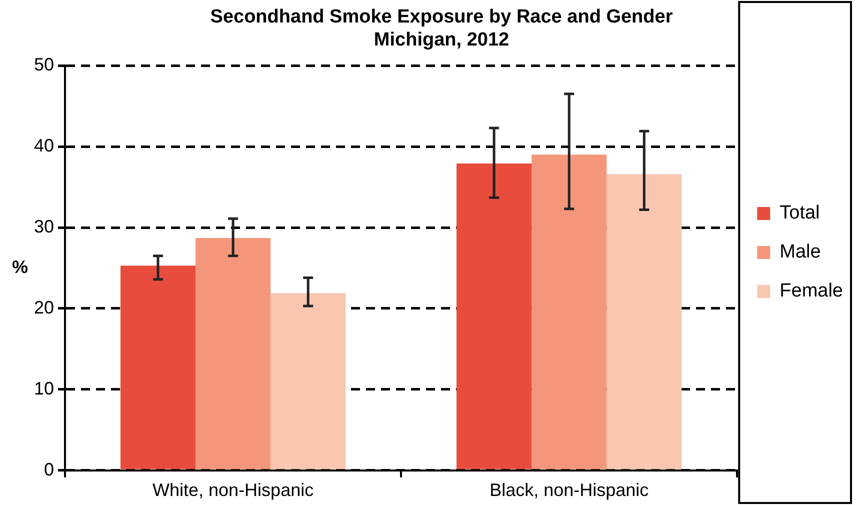 This screenshot has width=857, height=505. I want to click on x-tick-label: Black, non-Hispanic, so click(569, 490).